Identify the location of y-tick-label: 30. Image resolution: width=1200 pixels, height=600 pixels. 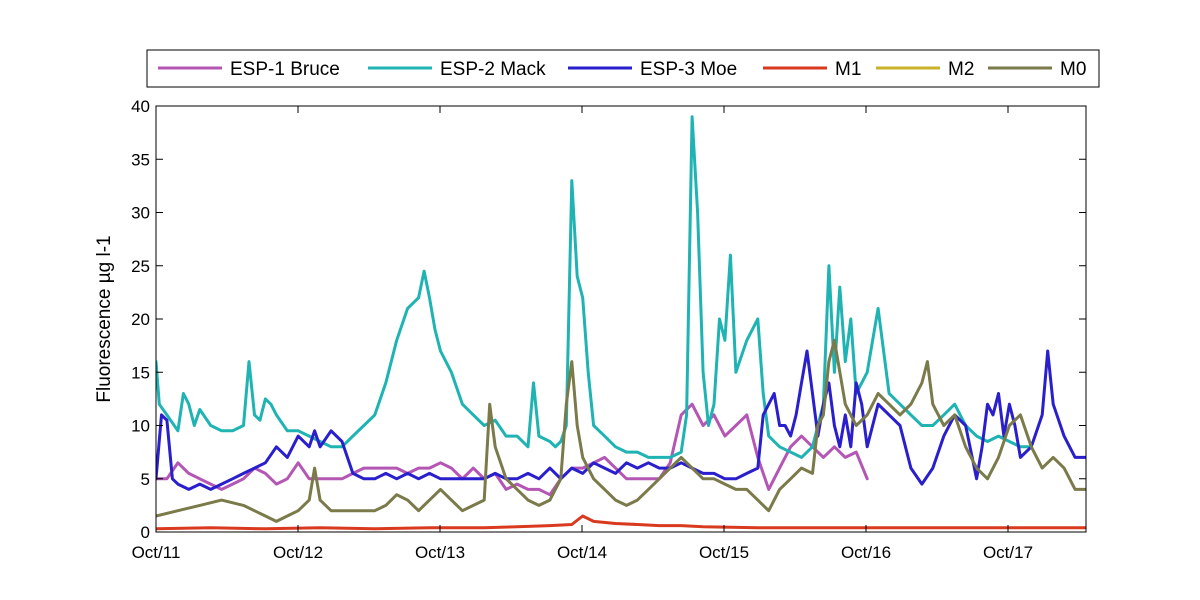
(140, 213).